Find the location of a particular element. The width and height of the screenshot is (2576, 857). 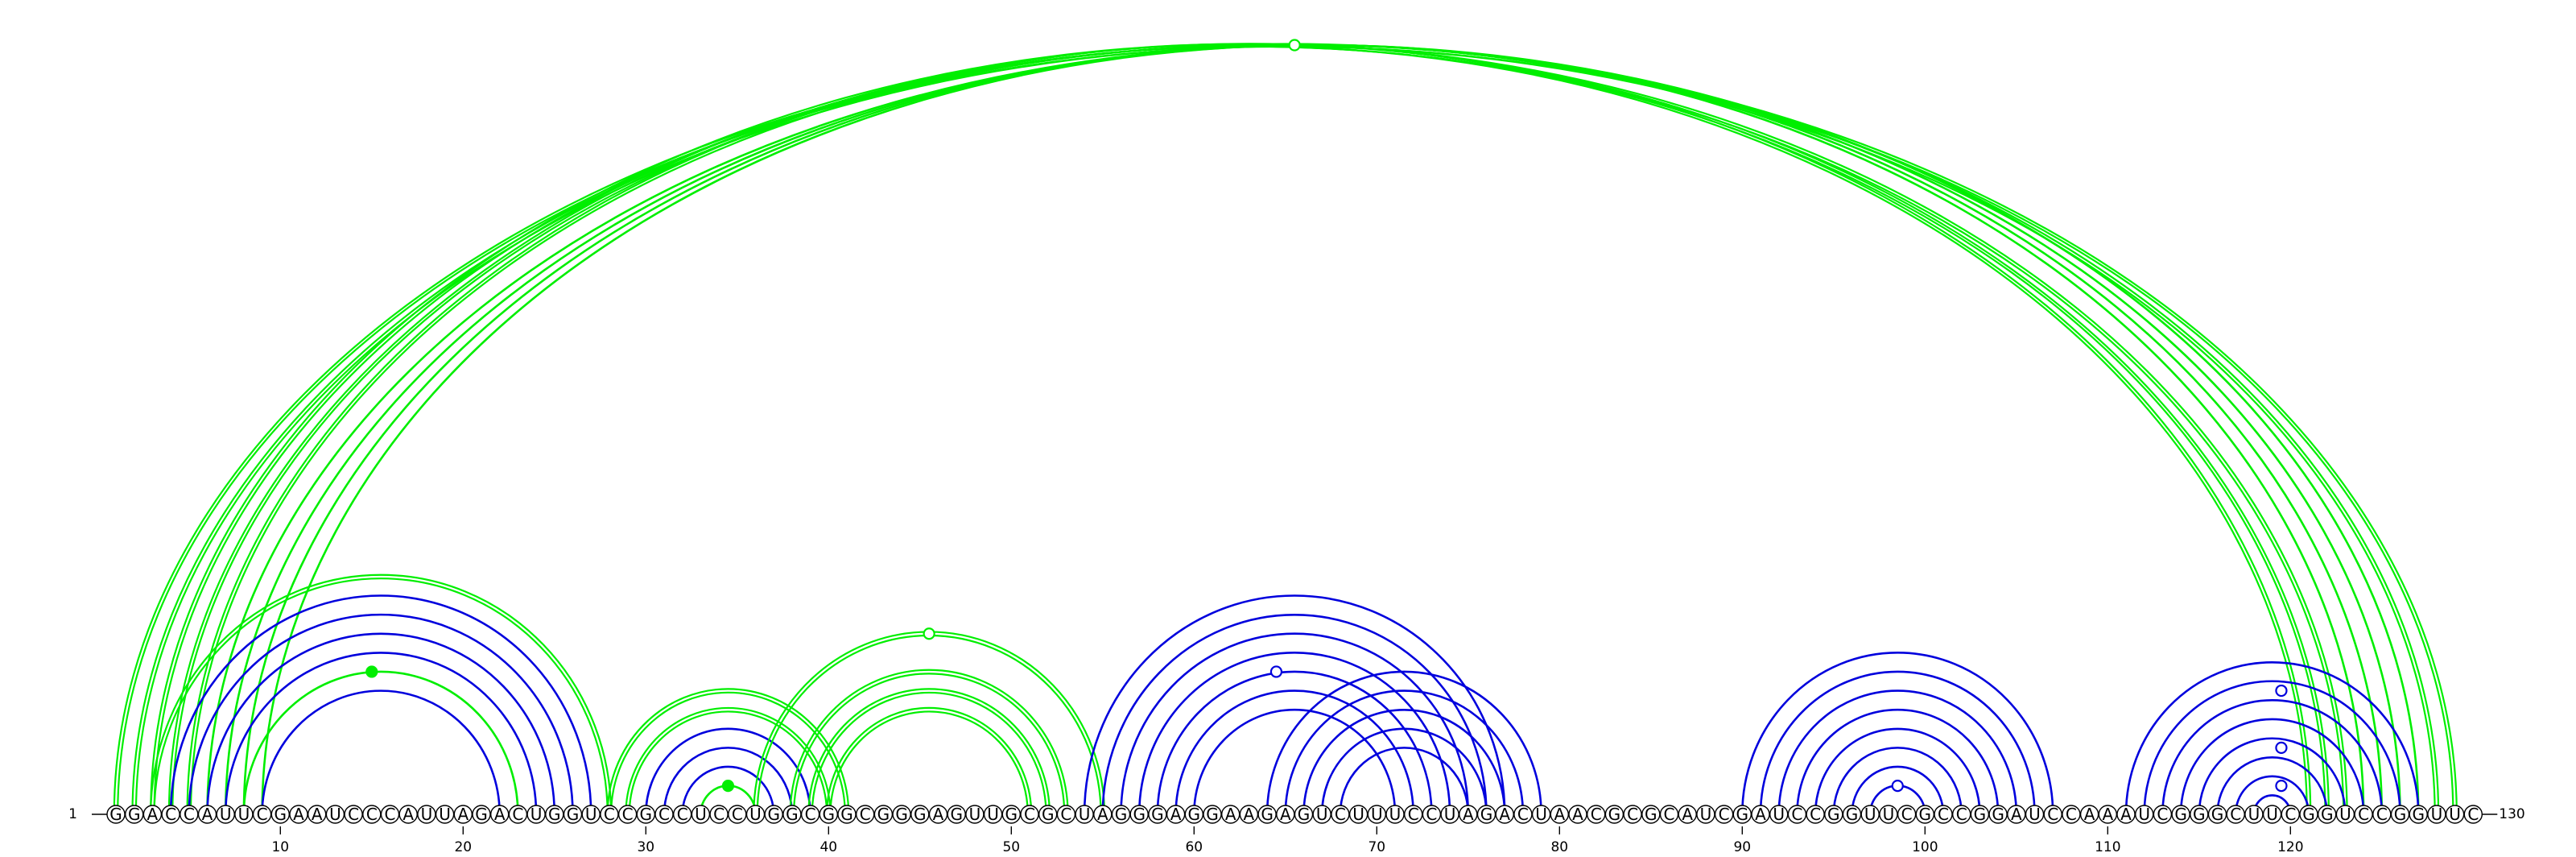

end-position-label: 130 is located at coordinates (2511, 814).